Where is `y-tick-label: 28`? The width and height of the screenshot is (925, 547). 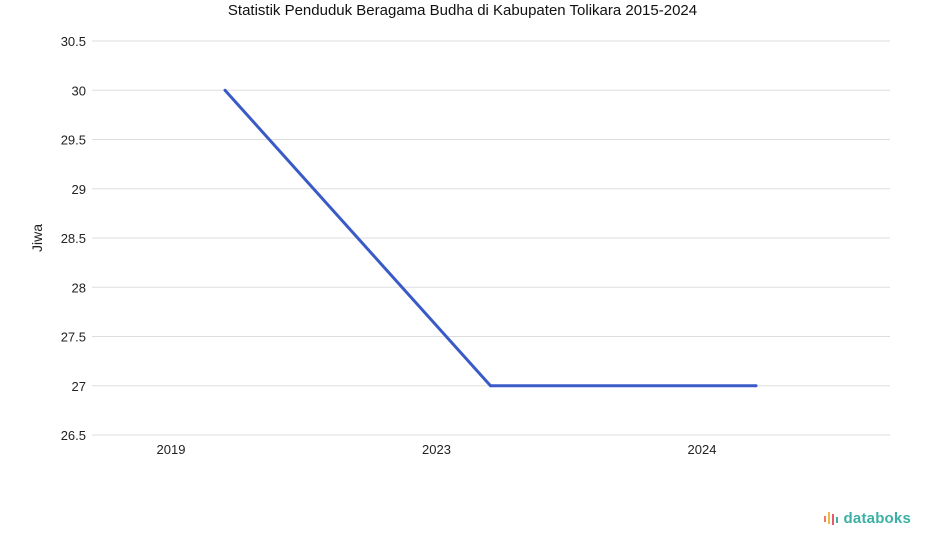
y-tick-label: 28 is located at coordinates (79, 287).